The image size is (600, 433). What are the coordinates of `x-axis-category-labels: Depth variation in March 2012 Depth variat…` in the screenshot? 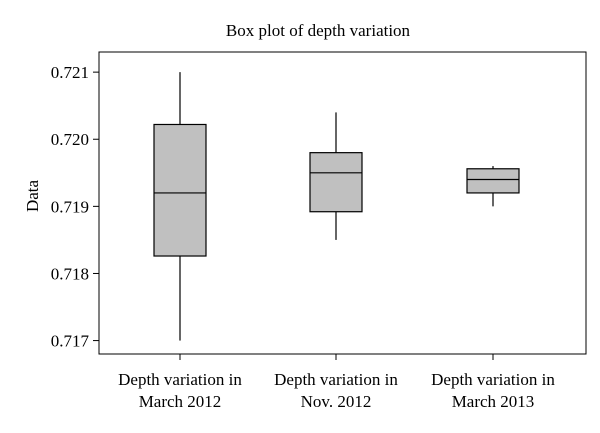 It's located at (336, 382).